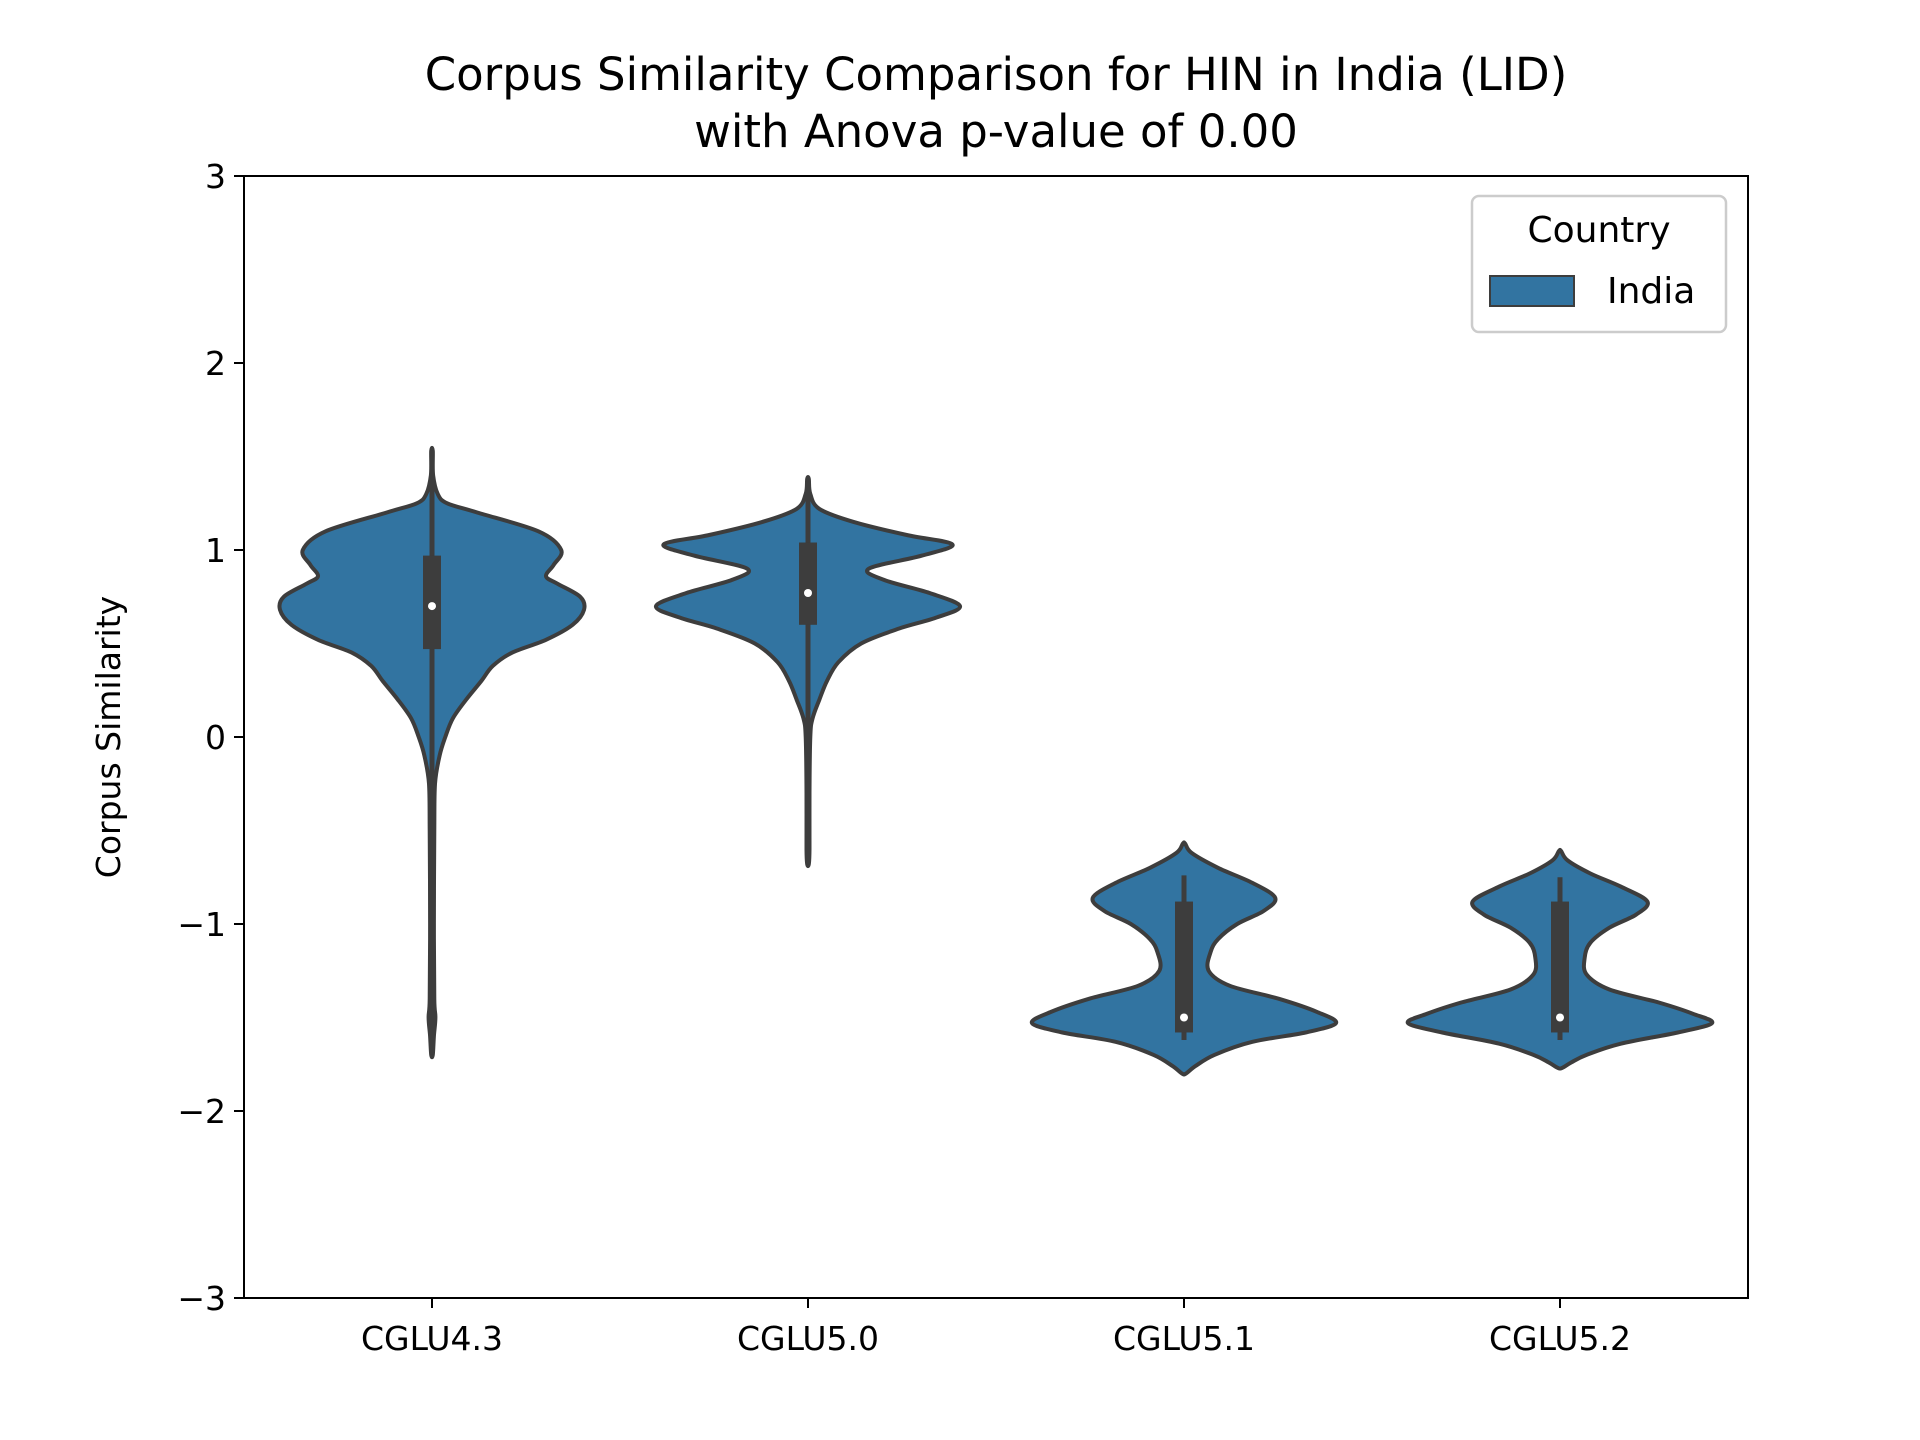  Describe the element at coordinates (1599, 264) in the screenshot. I see `legend: Country India` at that location.